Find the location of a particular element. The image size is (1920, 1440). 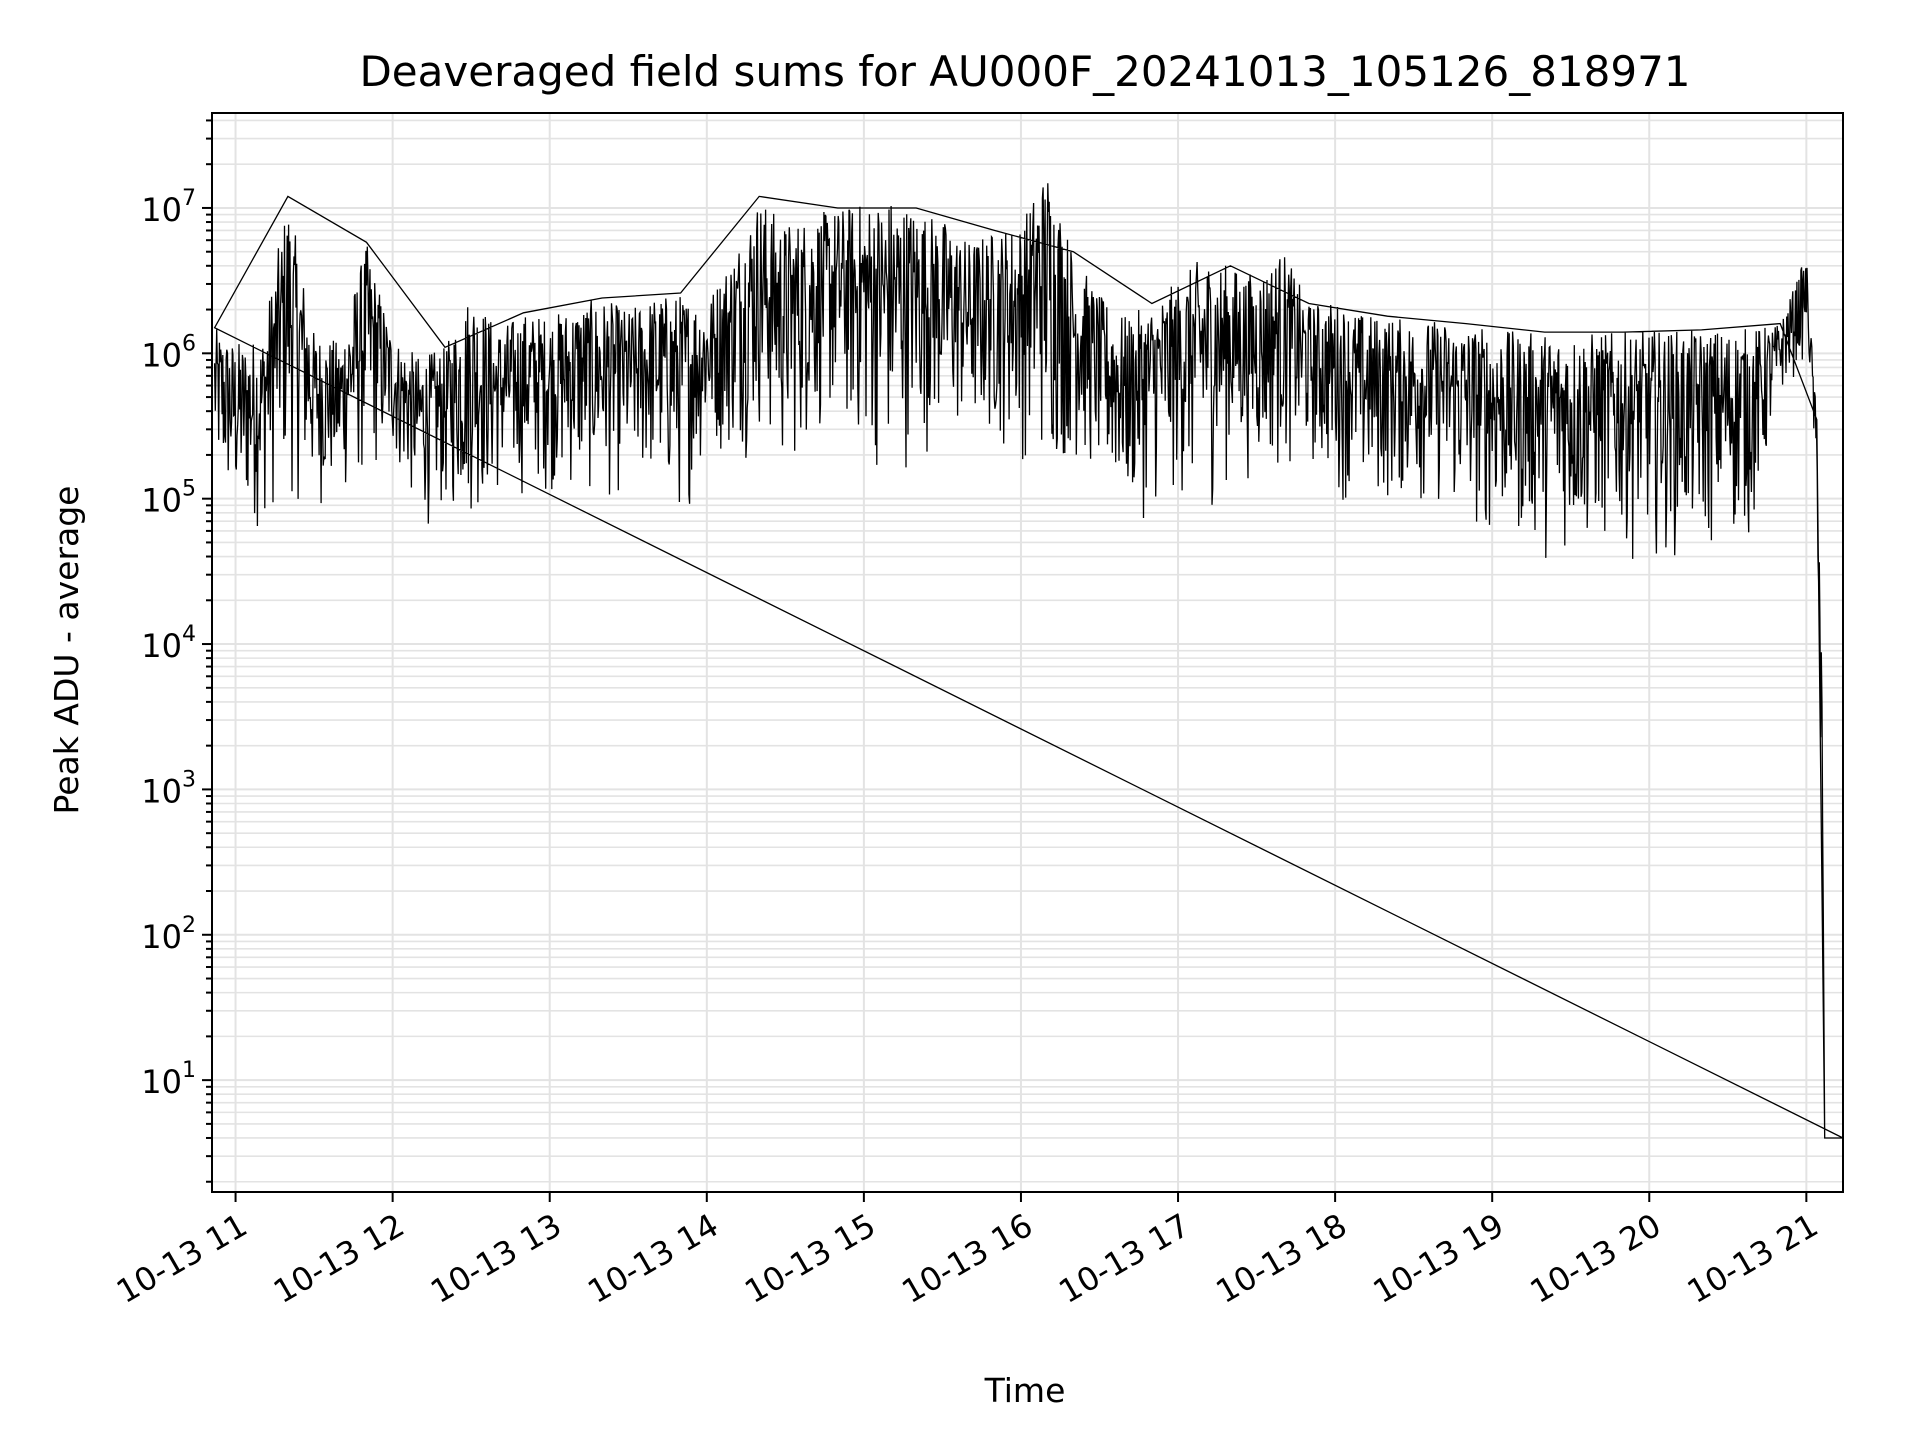

y-tick-label: 10¹ is located at coordinates (168, 1079).